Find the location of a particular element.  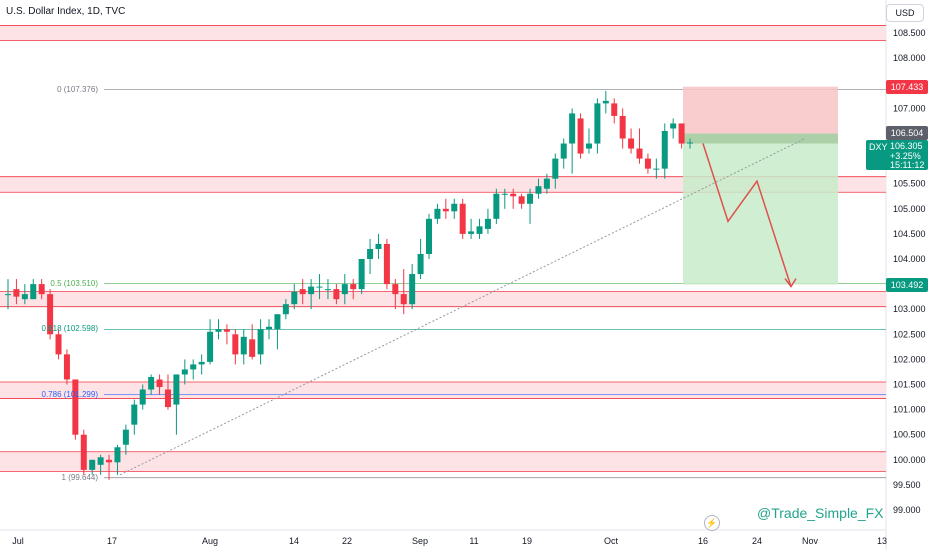

y-tick-18: 99.500 is located at coordinates (907, 485).